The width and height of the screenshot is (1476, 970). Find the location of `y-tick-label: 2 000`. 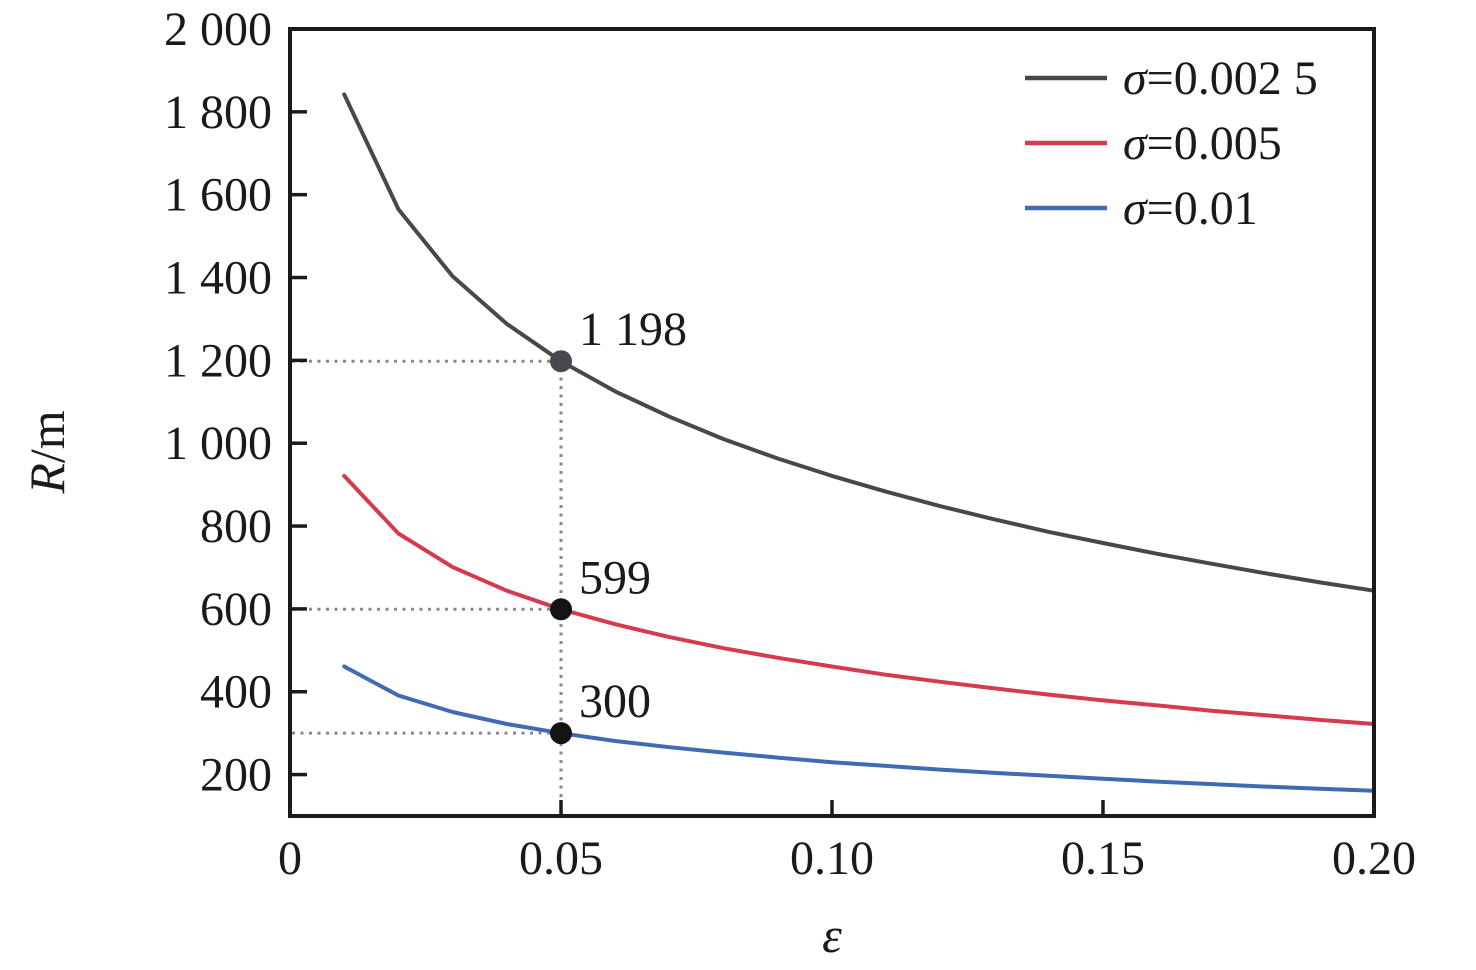

y-tick-label: 2 000 is located at coordinates (218, 29).